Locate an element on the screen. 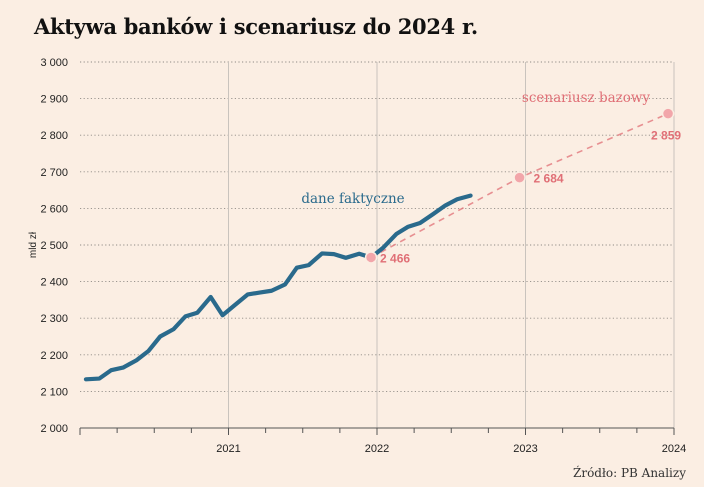 The image size is (704, 487). x-tick-label: 2023 is located at coordinates (525, 449).